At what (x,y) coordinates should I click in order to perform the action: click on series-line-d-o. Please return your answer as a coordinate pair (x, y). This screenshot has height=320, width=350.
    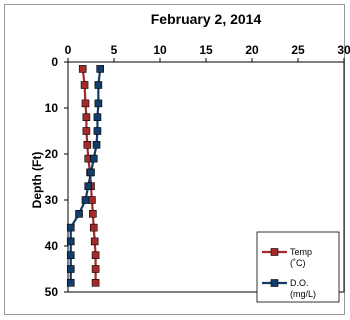
    Looking at the image, I should click on (85, 175).